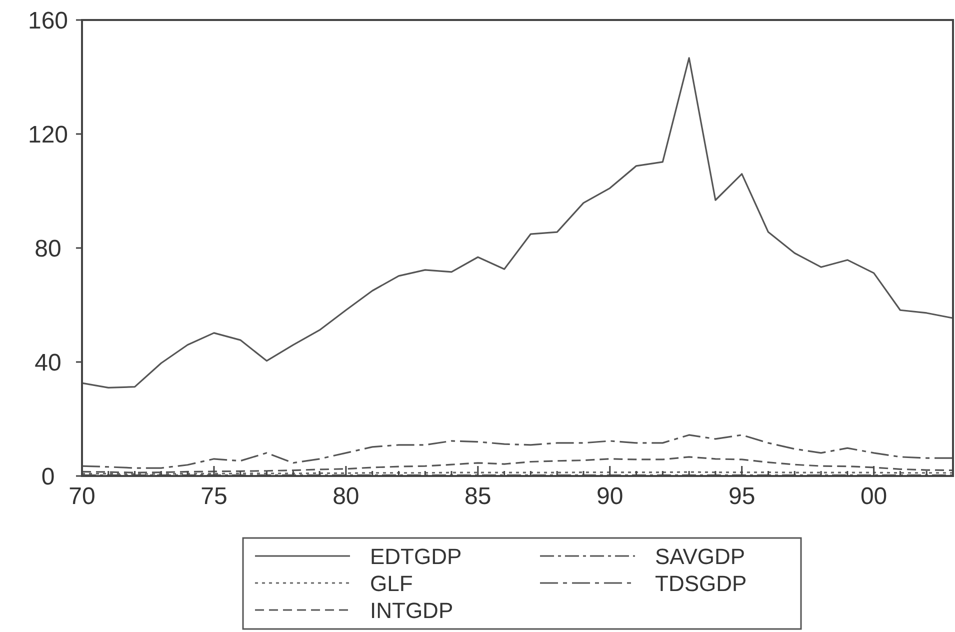  What do you see at coordinates (82, 496) in the screenshot?
I see `x-tick-label: 70` at bounding box center [82, 496].